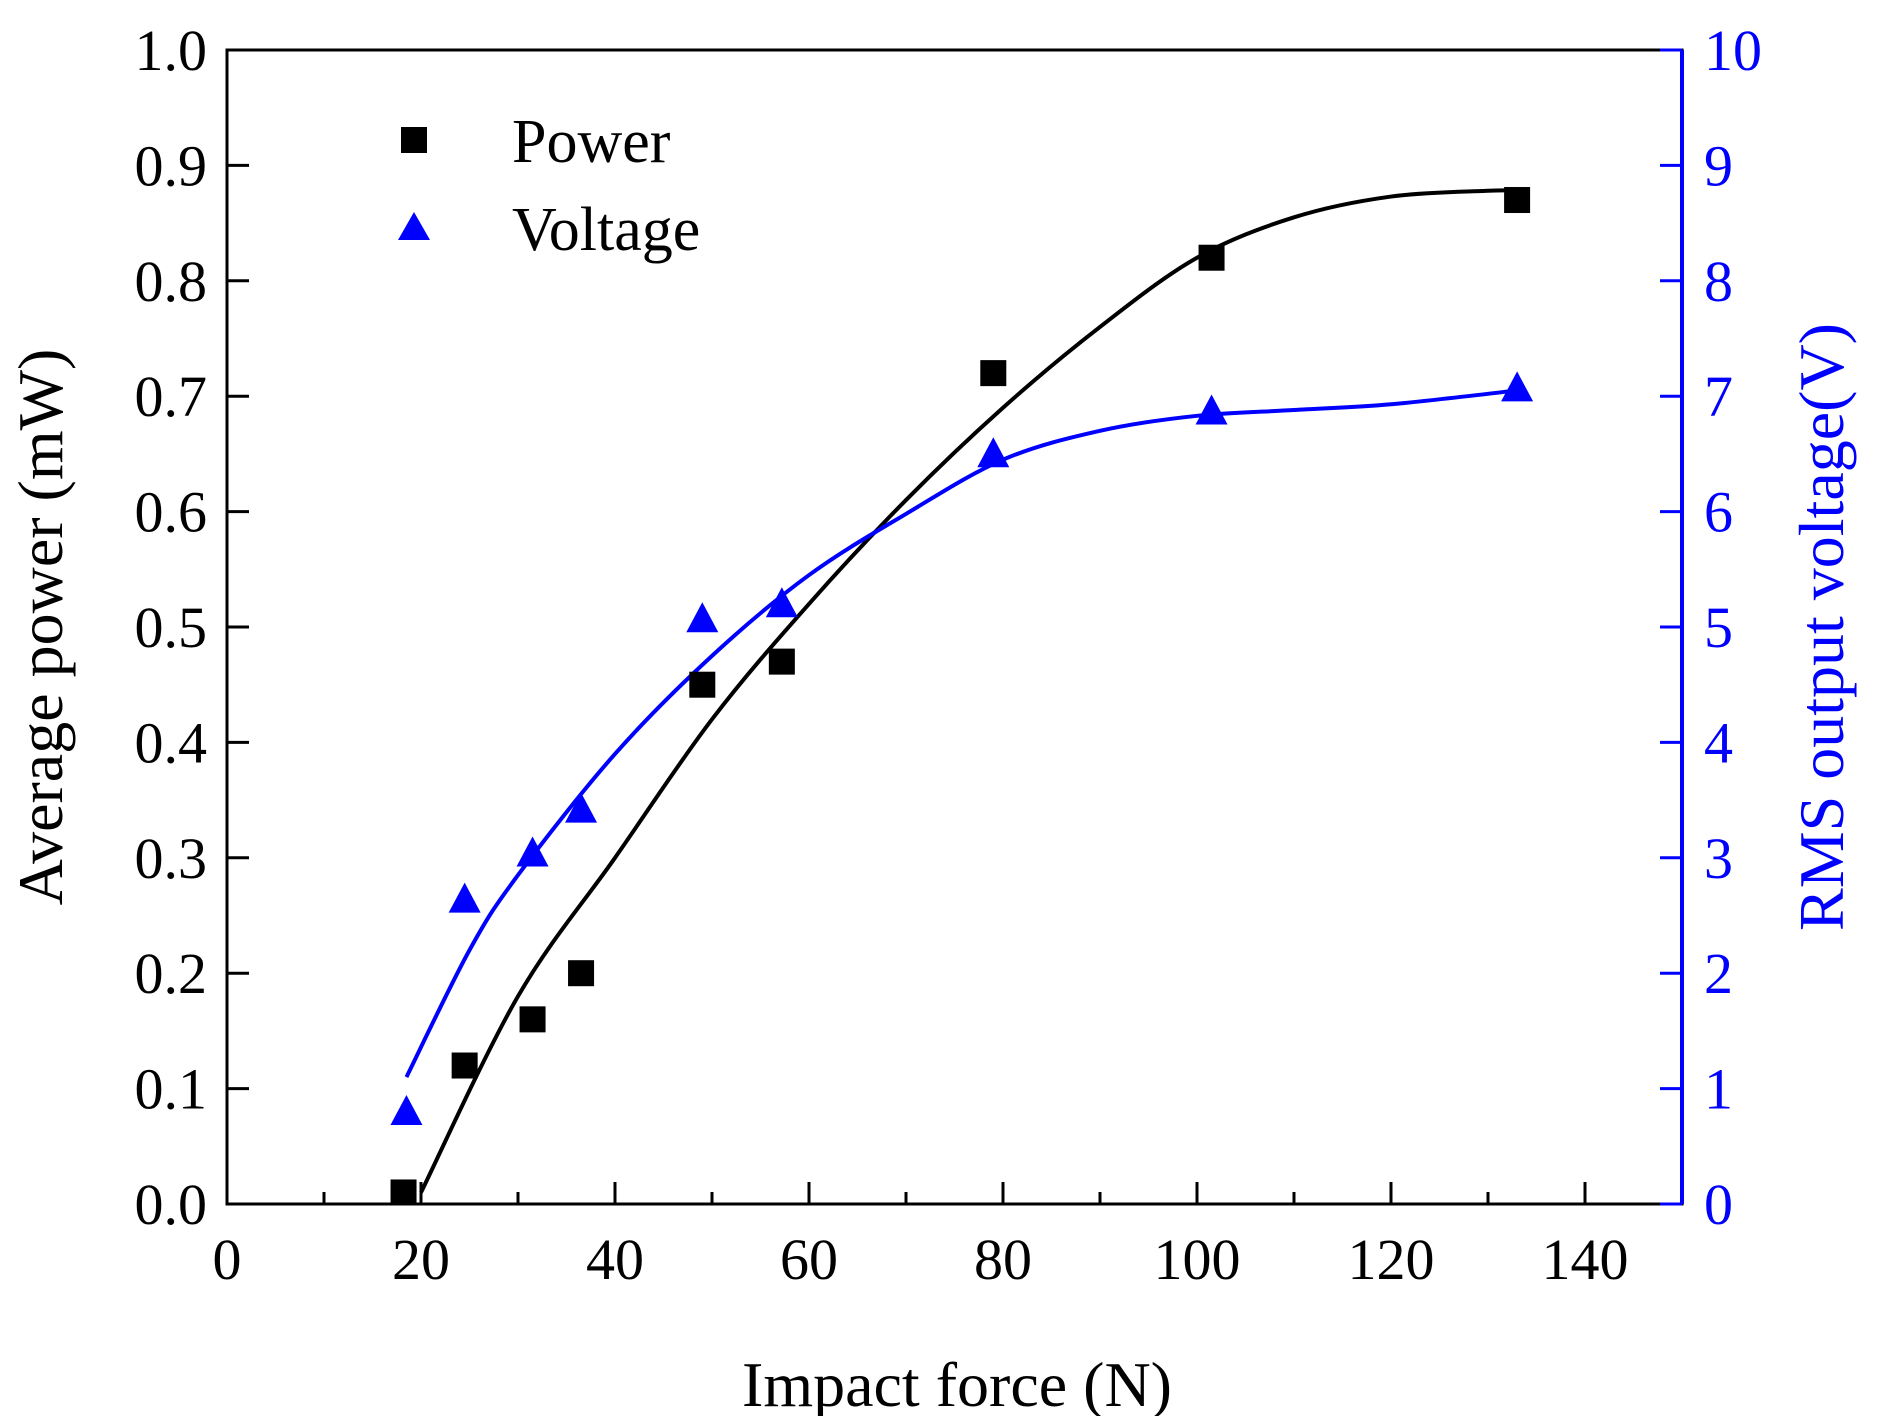  Describe the element at coordinates (606, 230) in the screenshot. I see `legend-voltage-label: Voltage` at that location.